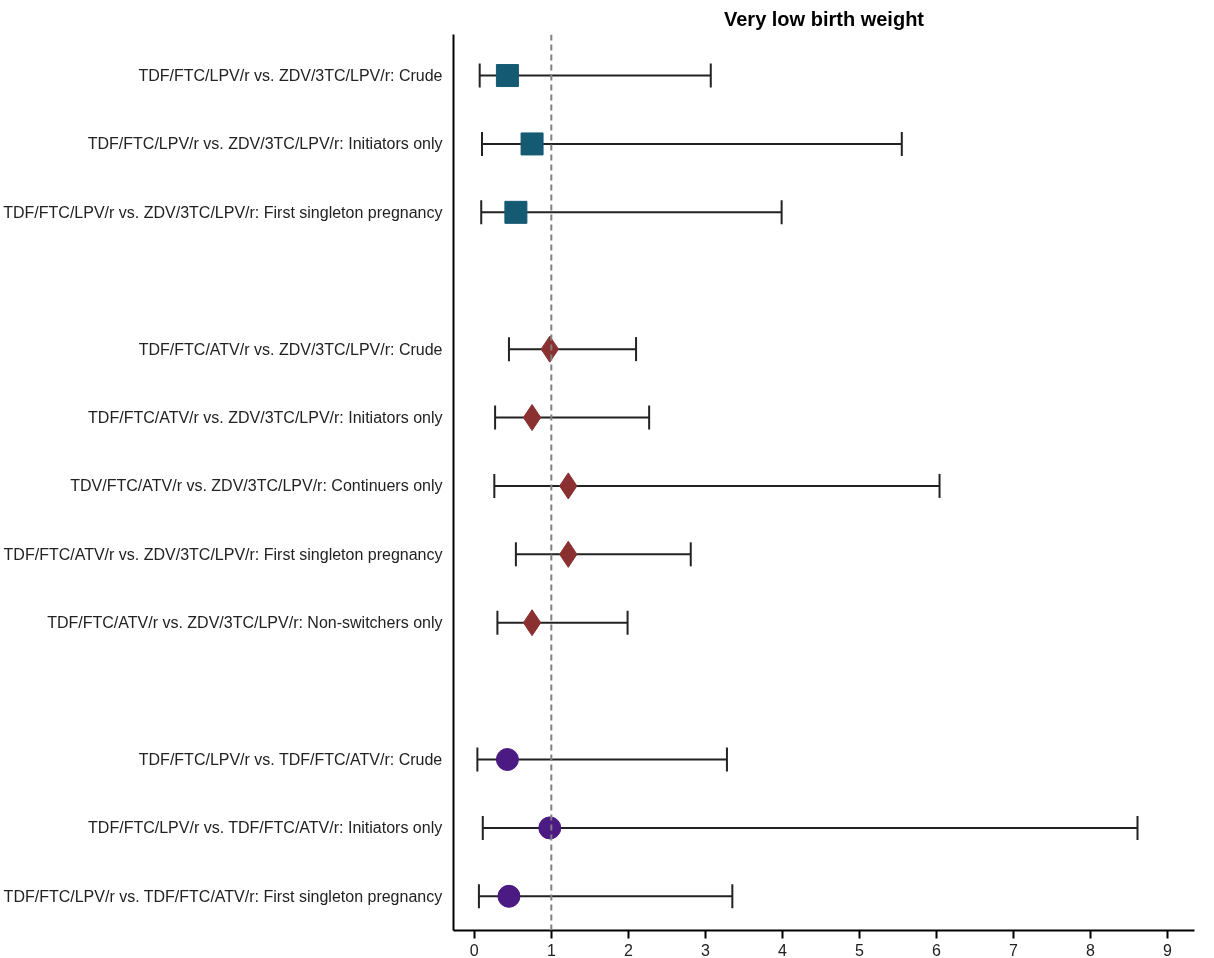 The image size is (1214, 958). I want to click on y-tick-label: TDF/FTC/ATV/r vs. ZDV/3TC/LPV/r: Non-switchers only, so click(245, 623).